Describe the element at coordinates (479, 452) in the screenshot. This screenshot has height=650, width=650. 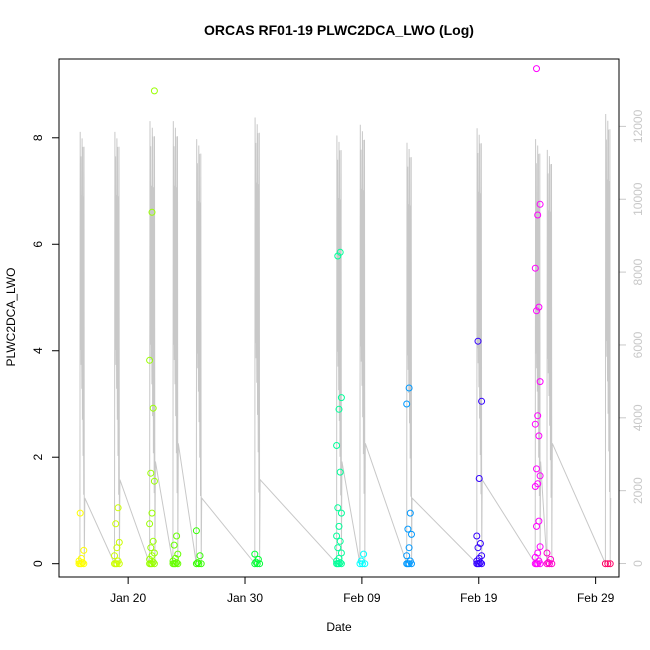
I see `series-rf10` at that location.